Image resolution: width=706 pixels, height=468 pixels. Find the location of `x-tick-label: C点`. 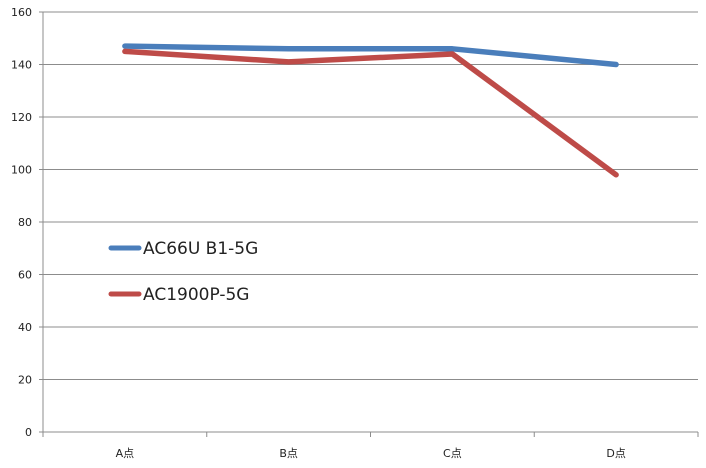

x-tick-label: C点 is located at coordinates (452, 453).